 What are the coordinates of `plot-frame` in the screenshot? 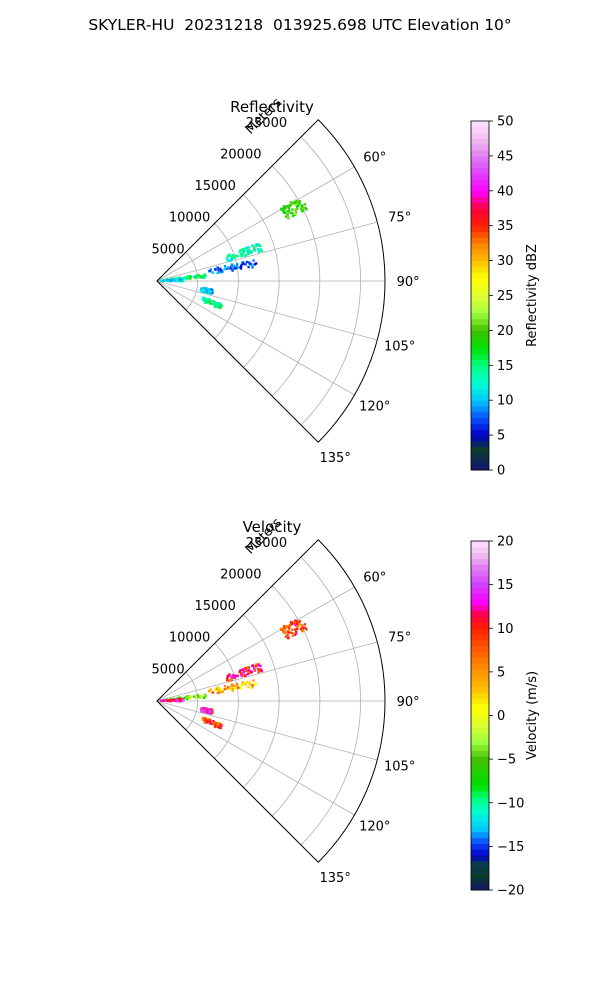 It's located at (271, 701).